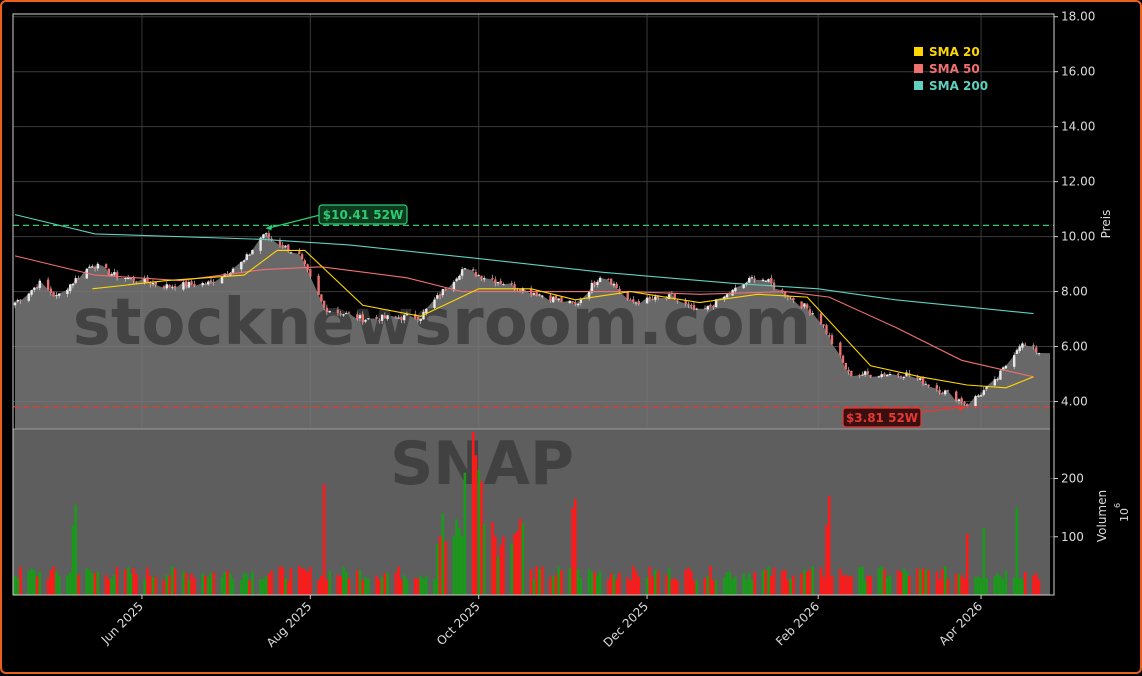 The width and height of the screenshot is (1142, 676). Describe the element at coordinates (1102, 516) in the screenshot. I see `volume-axis-label: Volumen` at that location.